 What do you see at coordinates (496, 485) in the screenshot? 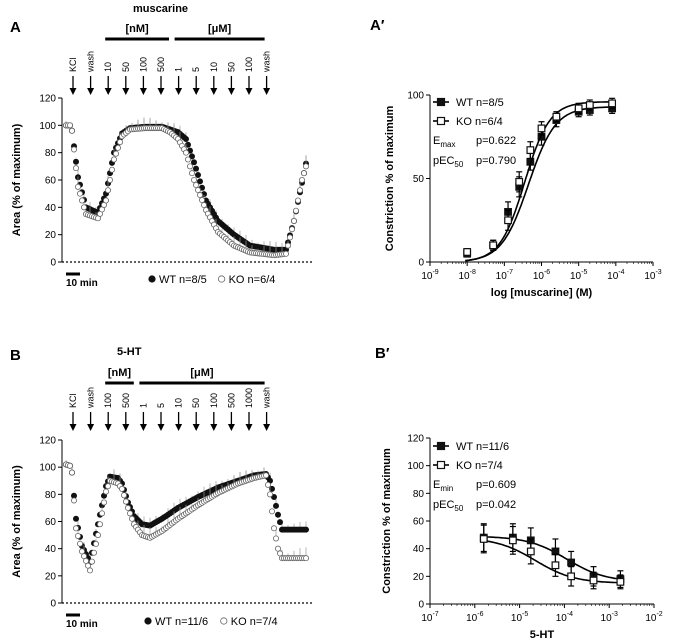
I see `stat-p-value: p=0.609` at bounding box center [496, 485].